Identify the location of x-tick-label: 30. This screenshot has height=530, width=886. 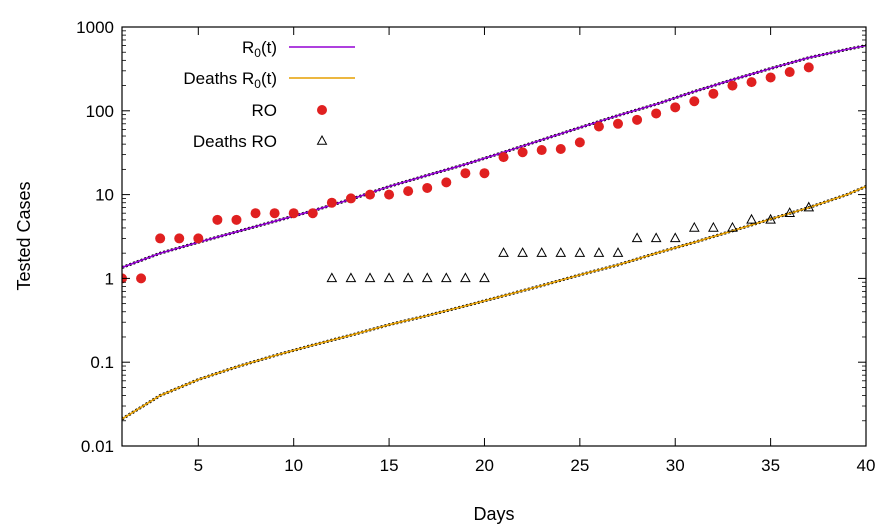
(675, 465).